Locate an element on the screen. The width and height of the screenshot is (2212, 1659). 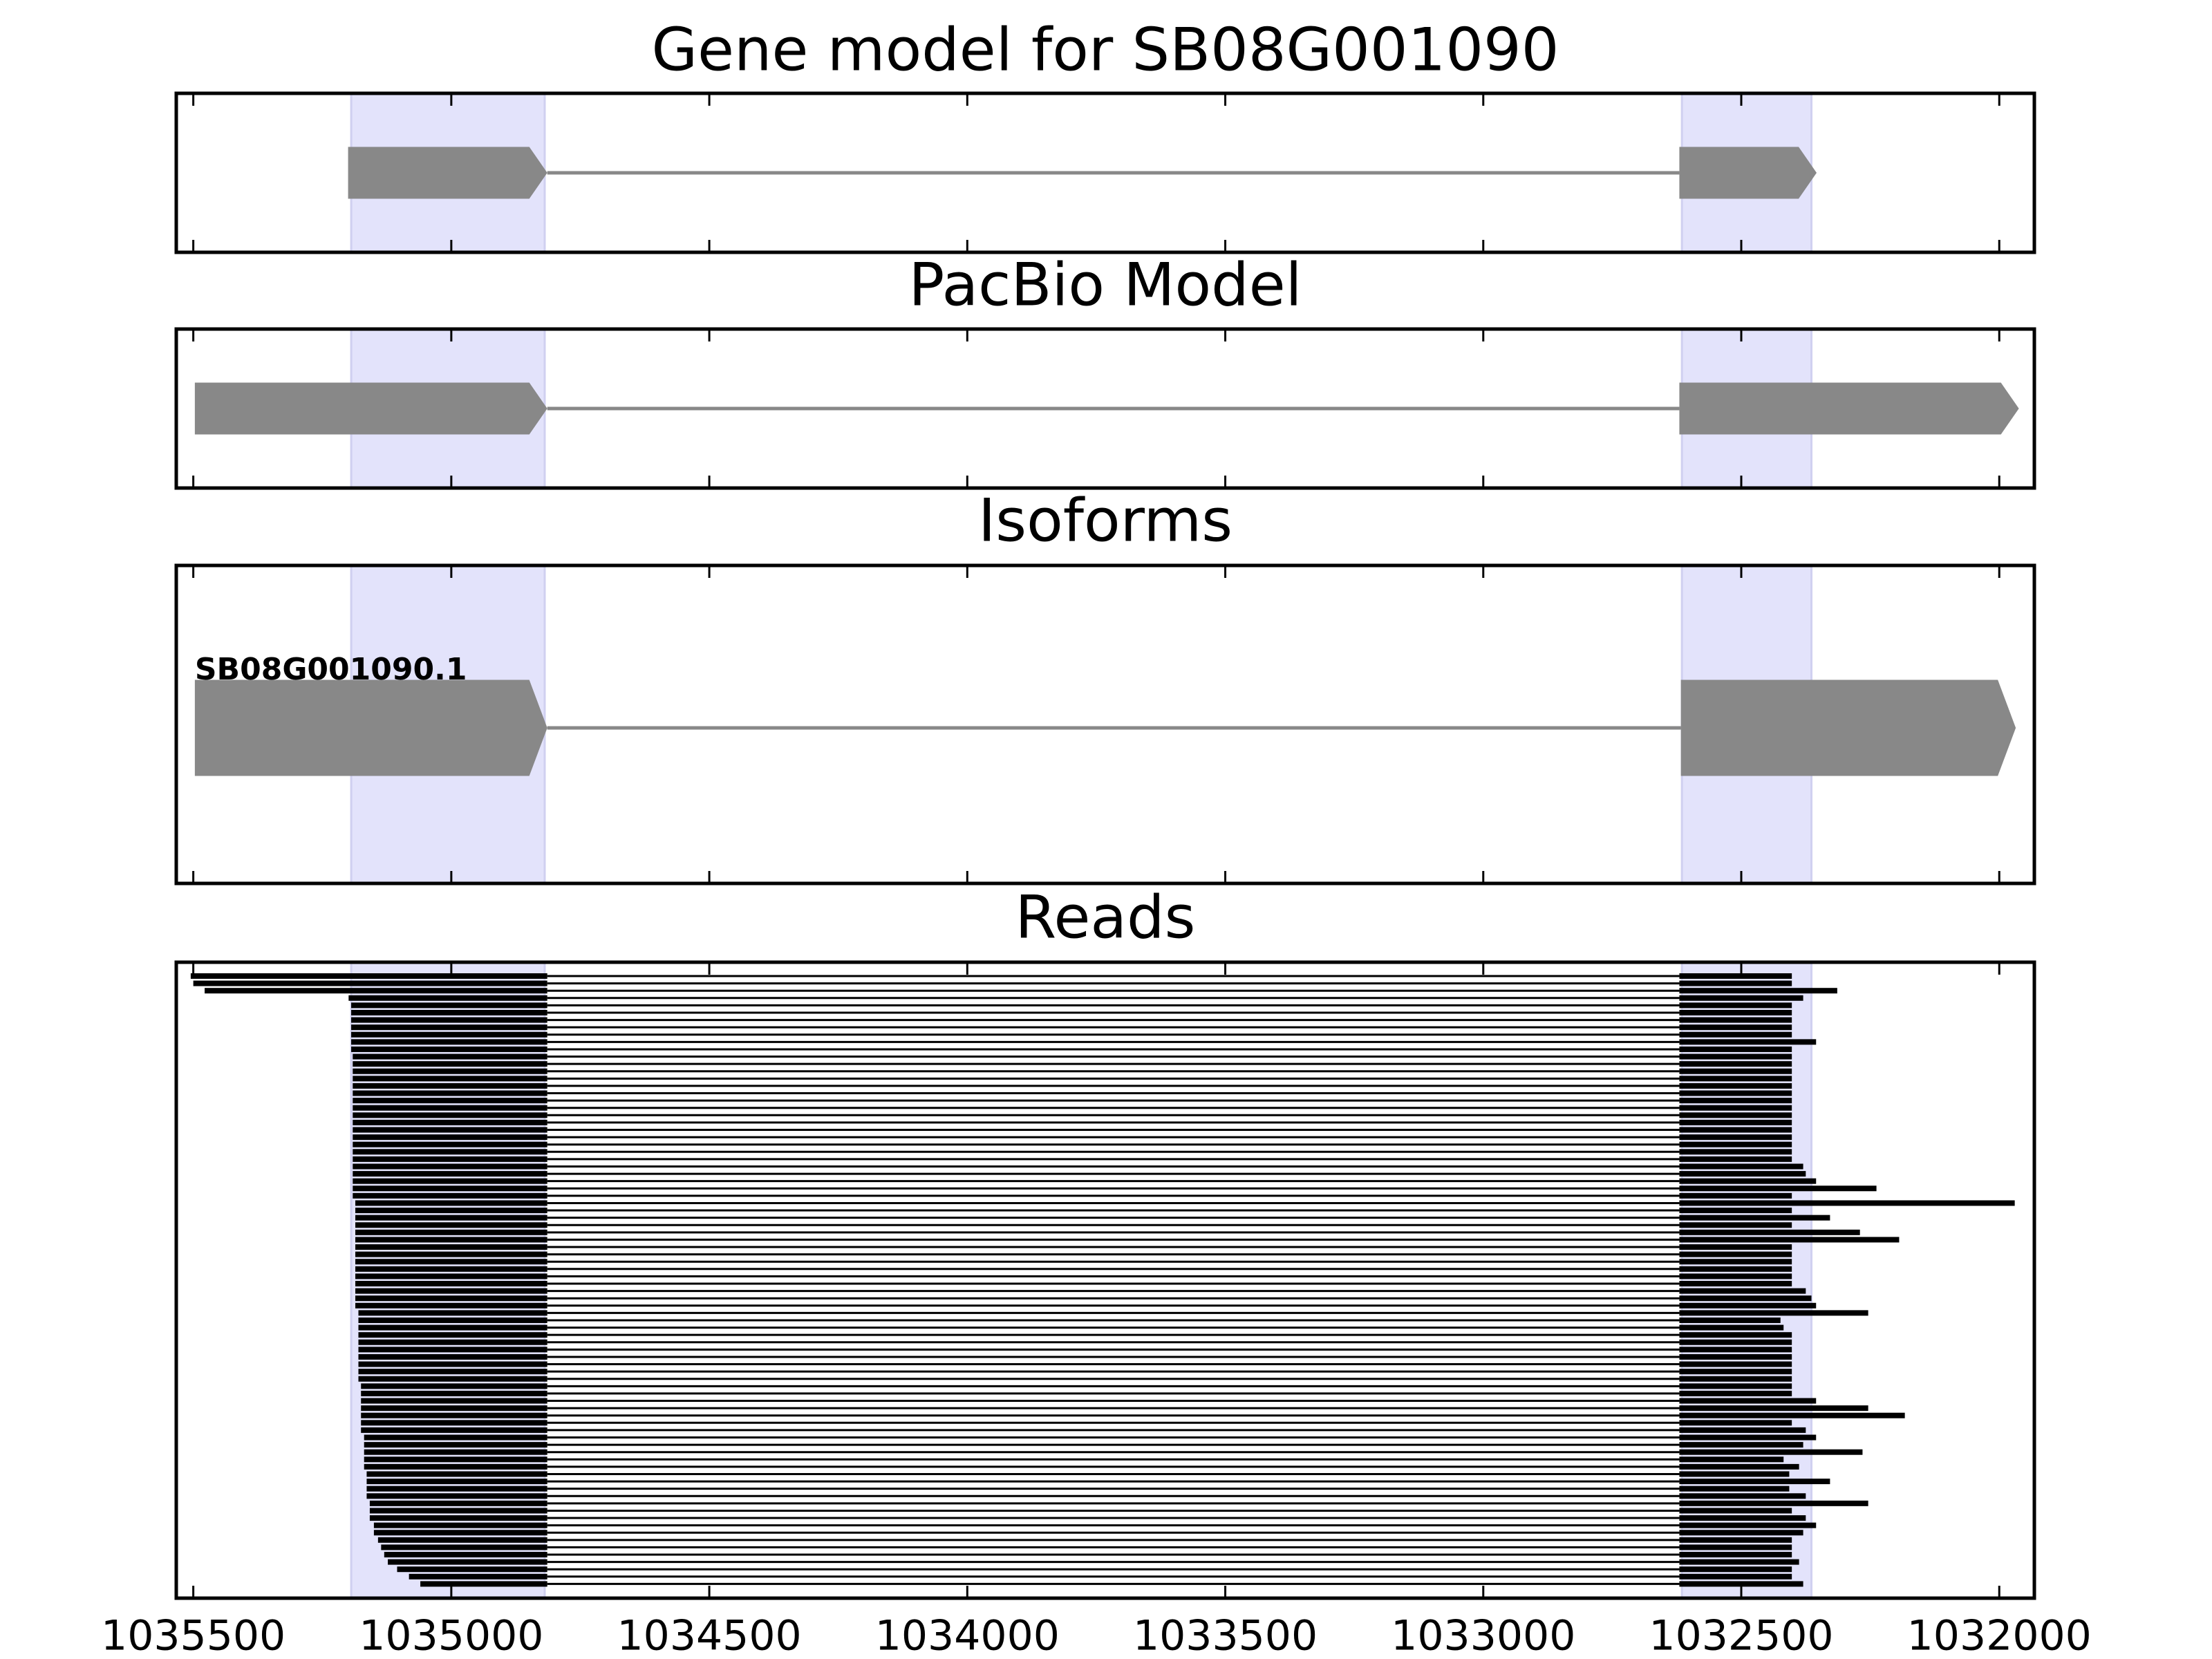
x-tick-label: 1033000 is located at coordinates (1483, 1635).